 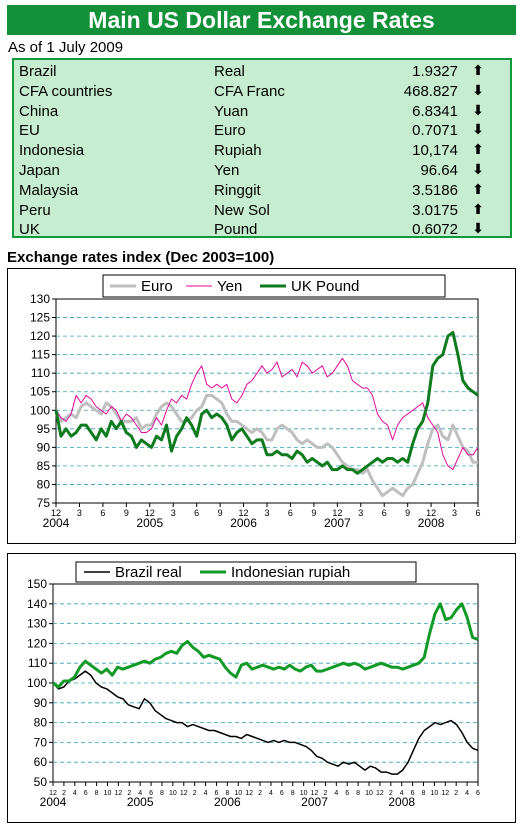 I want to click on y-tick-label: 130, so click(x=37, y=624).